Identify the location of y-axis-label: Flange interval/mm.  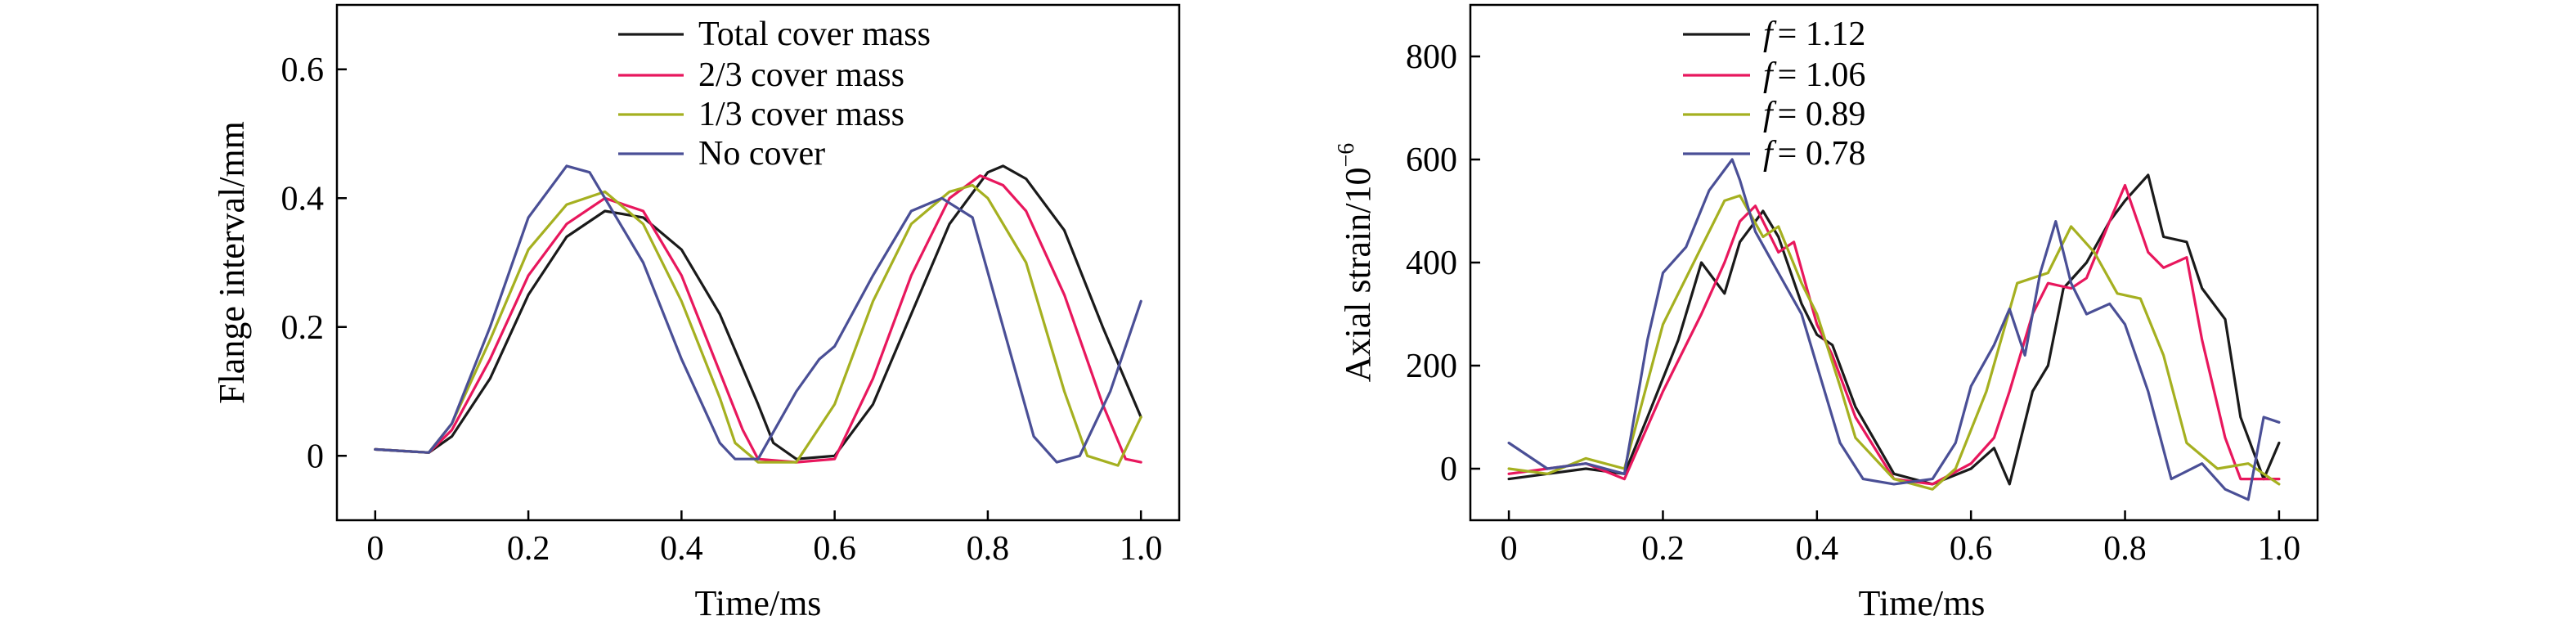
(232, 262).